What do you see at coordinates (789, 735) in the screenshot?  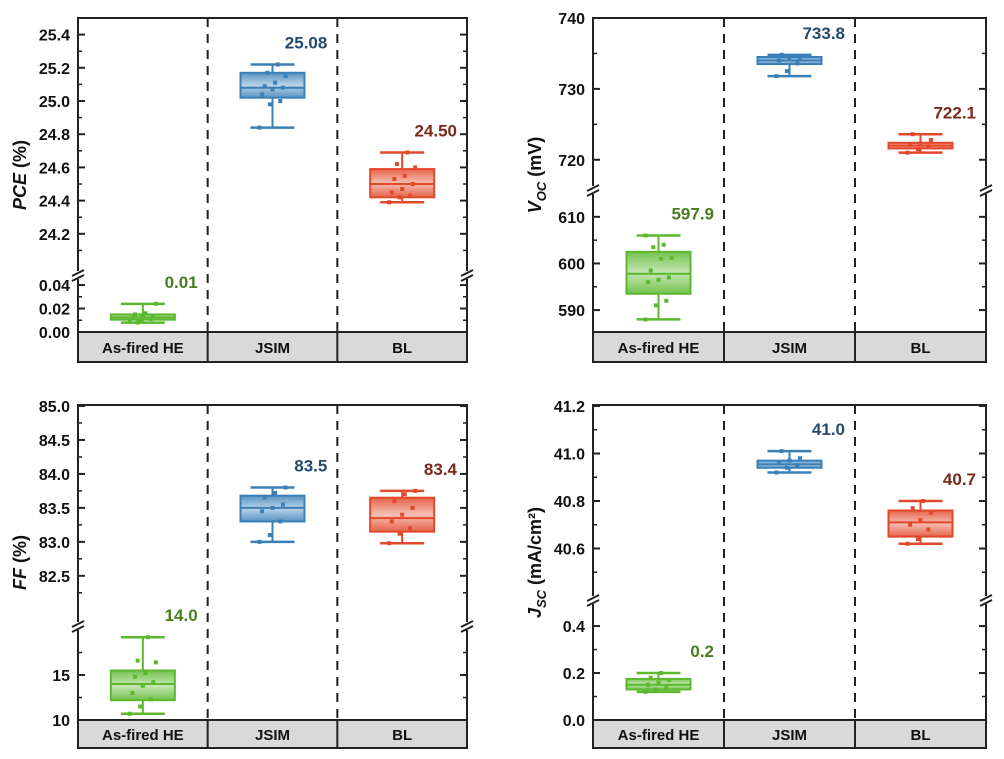 I see `category-label: JSIM` at bounding box center [789, 735].